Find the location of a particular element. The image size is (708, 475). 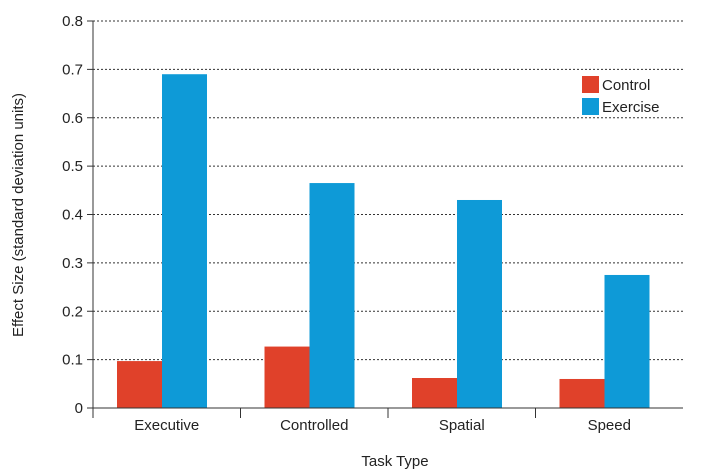

x-tick-label: Executive is located at coordinates (166, 425).